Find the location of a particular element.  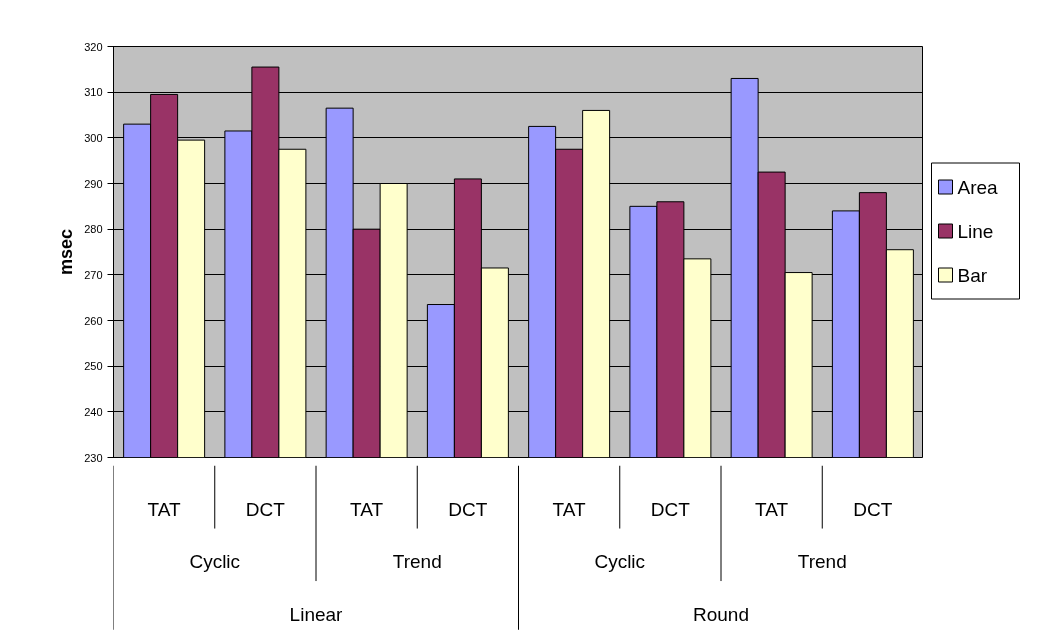

y-tick-label: 290 is located at coordinates (93, 183).